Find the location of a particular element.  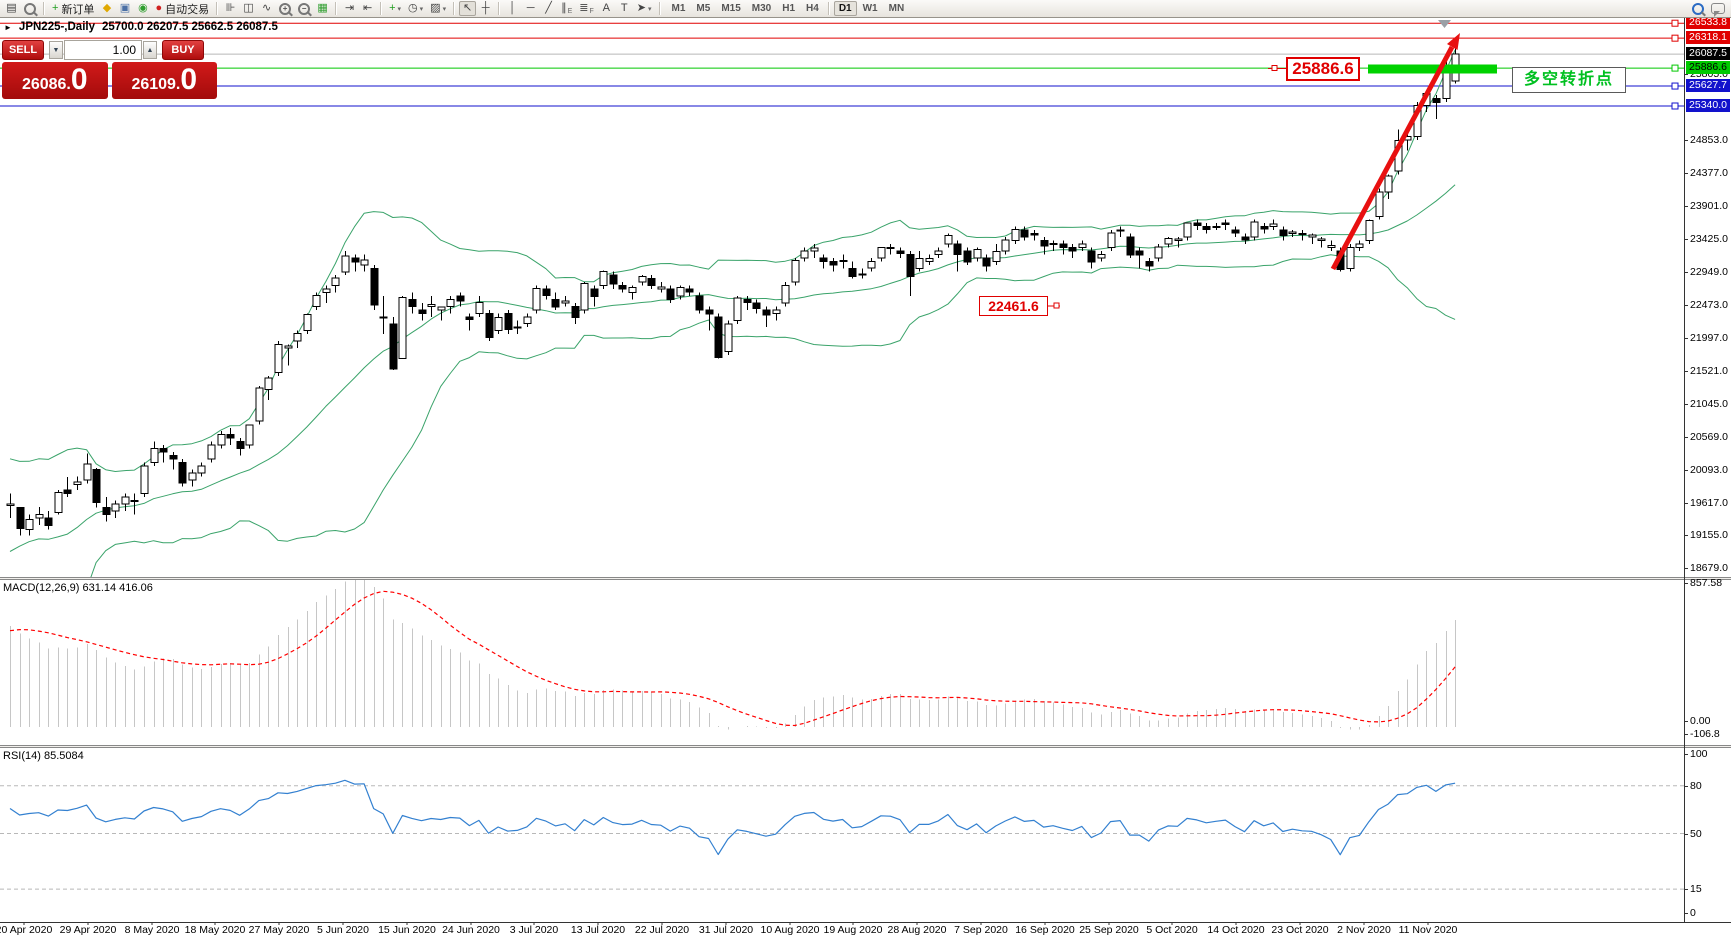

timeframe-h4: H4 is located at coordinates (812, 8).